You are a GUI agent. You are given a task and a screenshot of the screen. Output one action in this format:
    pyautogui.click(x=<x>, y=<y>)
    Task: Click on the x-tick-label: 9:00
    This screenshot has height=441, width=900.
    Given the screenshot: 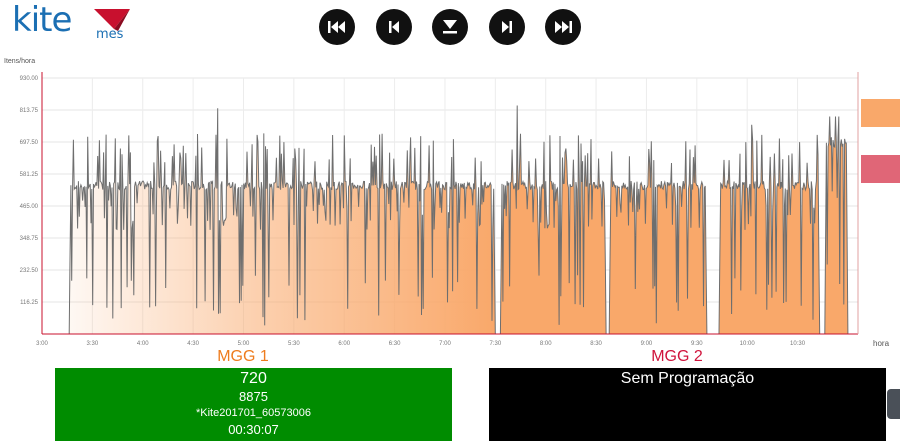 What is the action you would take?
    pyautogui.click(x=647, y=344)
    